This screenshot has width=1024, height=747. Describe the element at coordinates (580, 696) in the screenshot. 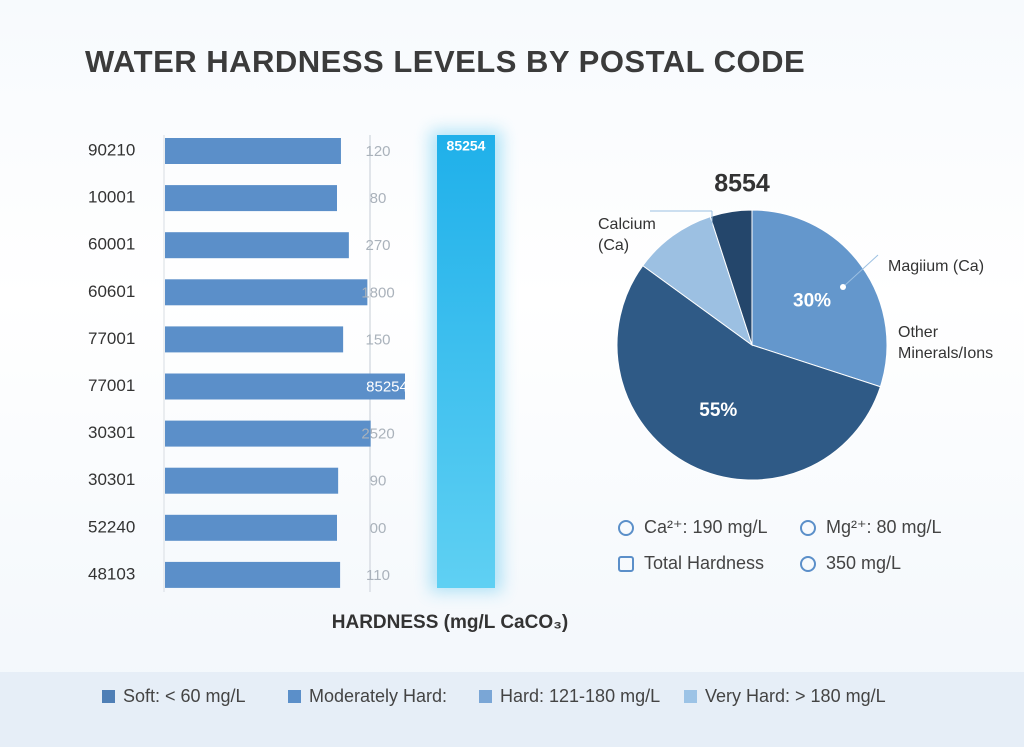

I see `legend-label: Hard: 121-180 mg/L` at that location.